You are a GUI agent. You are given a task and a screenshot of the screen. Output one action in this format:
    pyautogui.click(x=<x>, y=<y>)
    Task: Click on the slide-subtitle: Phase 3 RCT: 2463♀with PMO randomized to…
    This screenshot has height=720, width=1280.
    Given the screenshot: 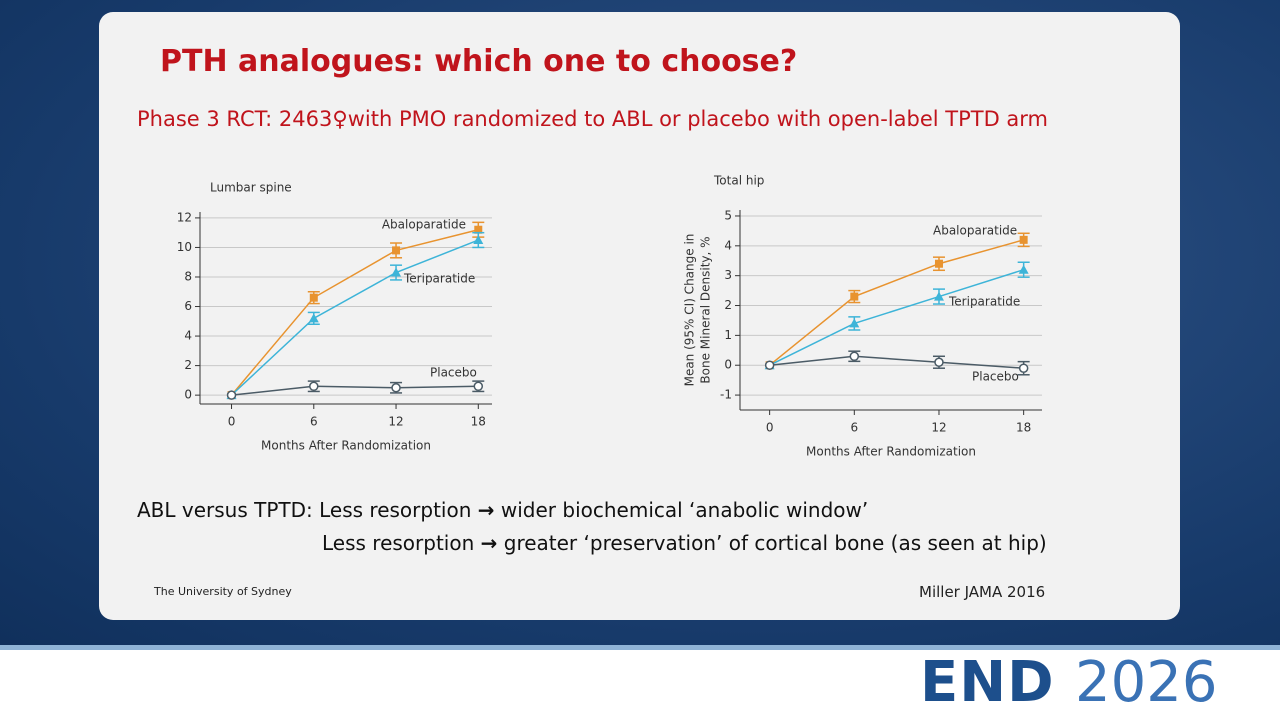 What is the action you would take?
    pyautogui.click(x=593, y=119)
    